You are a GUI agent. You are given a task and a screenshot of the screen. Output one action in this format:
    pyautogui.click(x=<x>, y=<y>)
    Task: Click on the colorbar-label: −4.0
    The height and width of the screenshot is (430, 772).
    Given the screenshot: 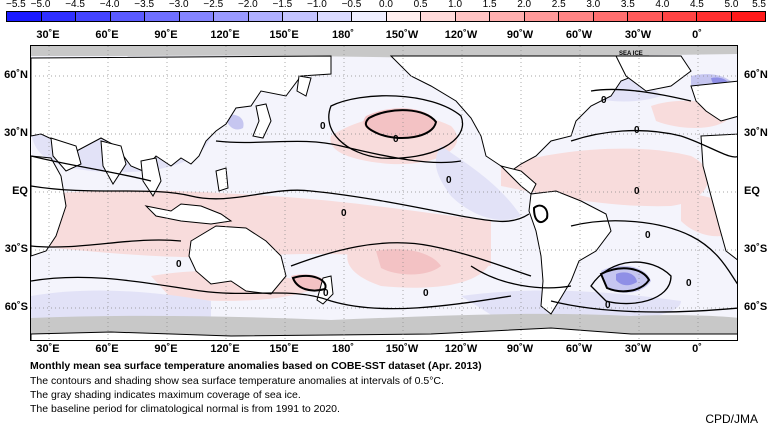 What is the action you would take?
    pyautogui.click(x=109, y=5)
    